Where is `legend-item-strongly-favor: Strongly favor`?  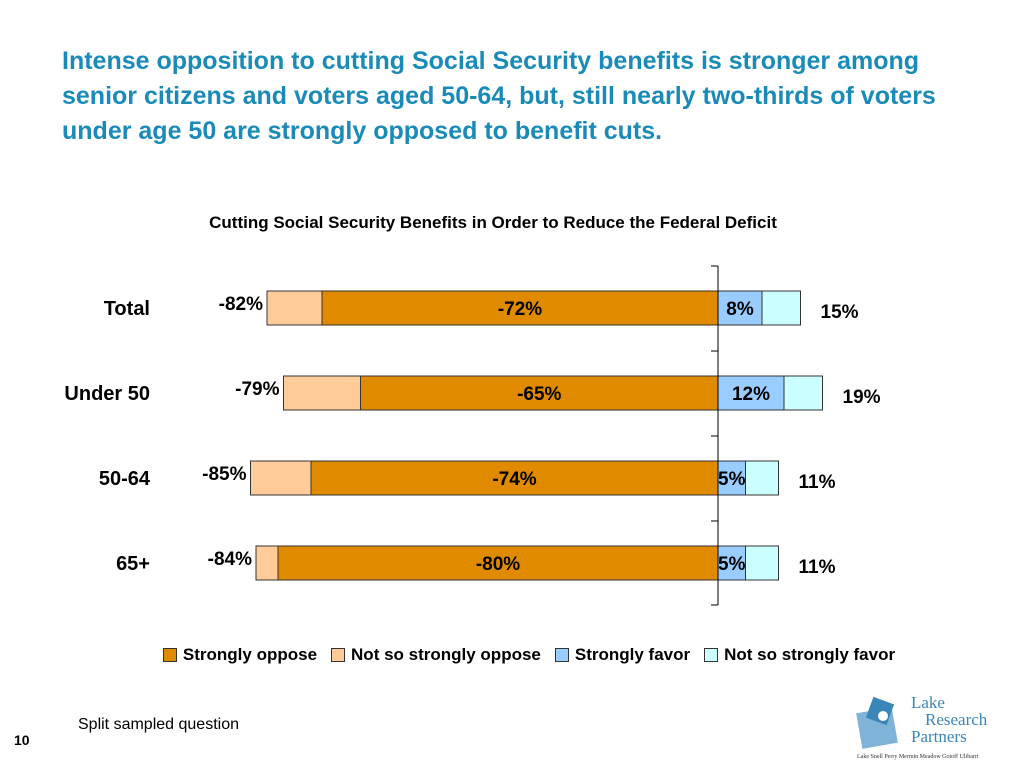 legend-item-strongly-favor: Strongly favor is located at coordinates (622, 655).